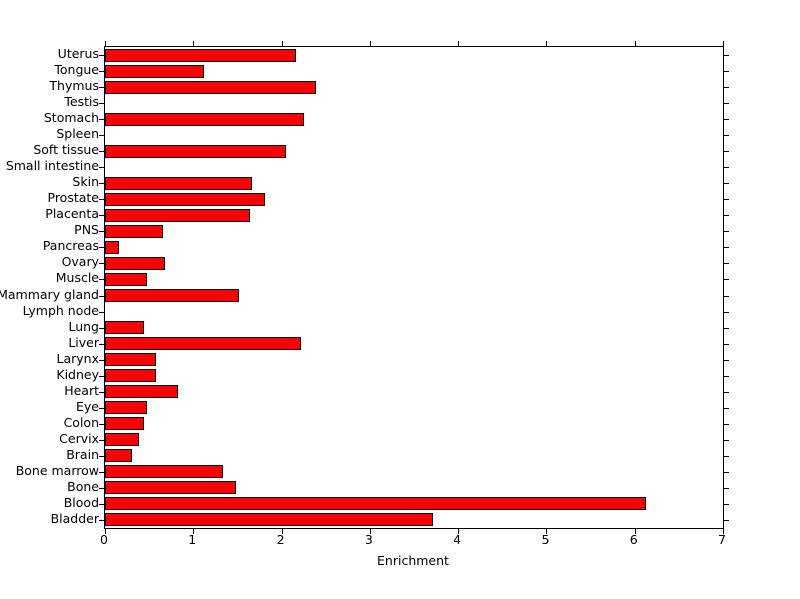 The height and width of the screenshot is (599, 800). Describe the element at coordinates (545, 539) in the screenshot. I see `x-axis-tick-label: 5` at that location.